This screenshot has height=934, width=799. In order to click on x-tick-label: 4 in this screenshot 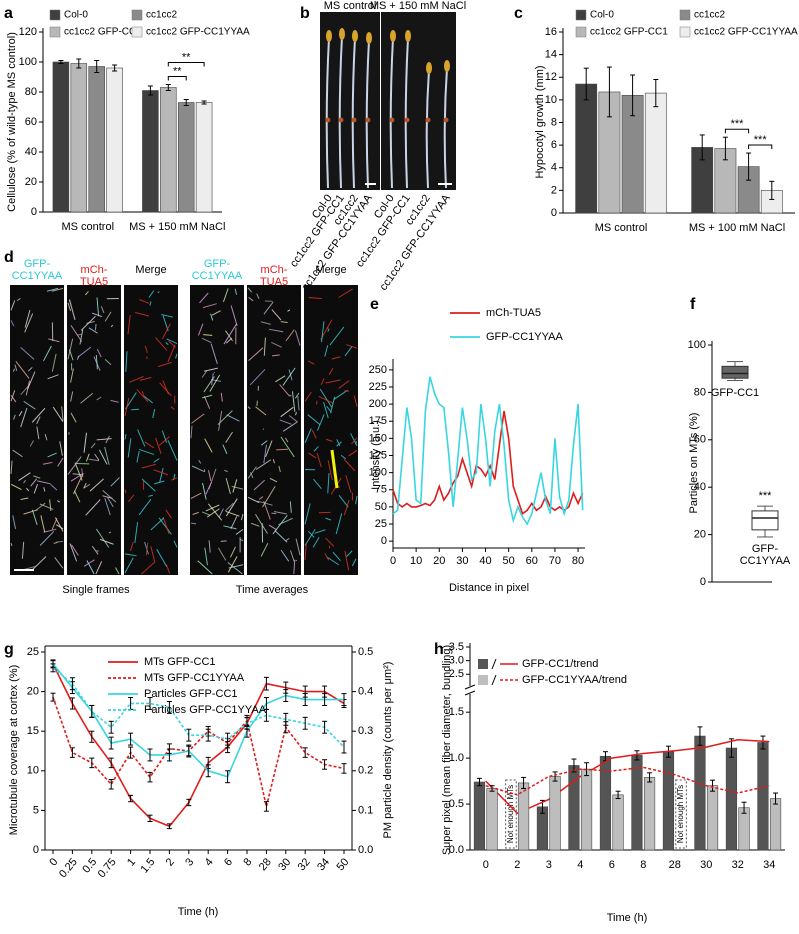, I will do `click(209, 862)`.